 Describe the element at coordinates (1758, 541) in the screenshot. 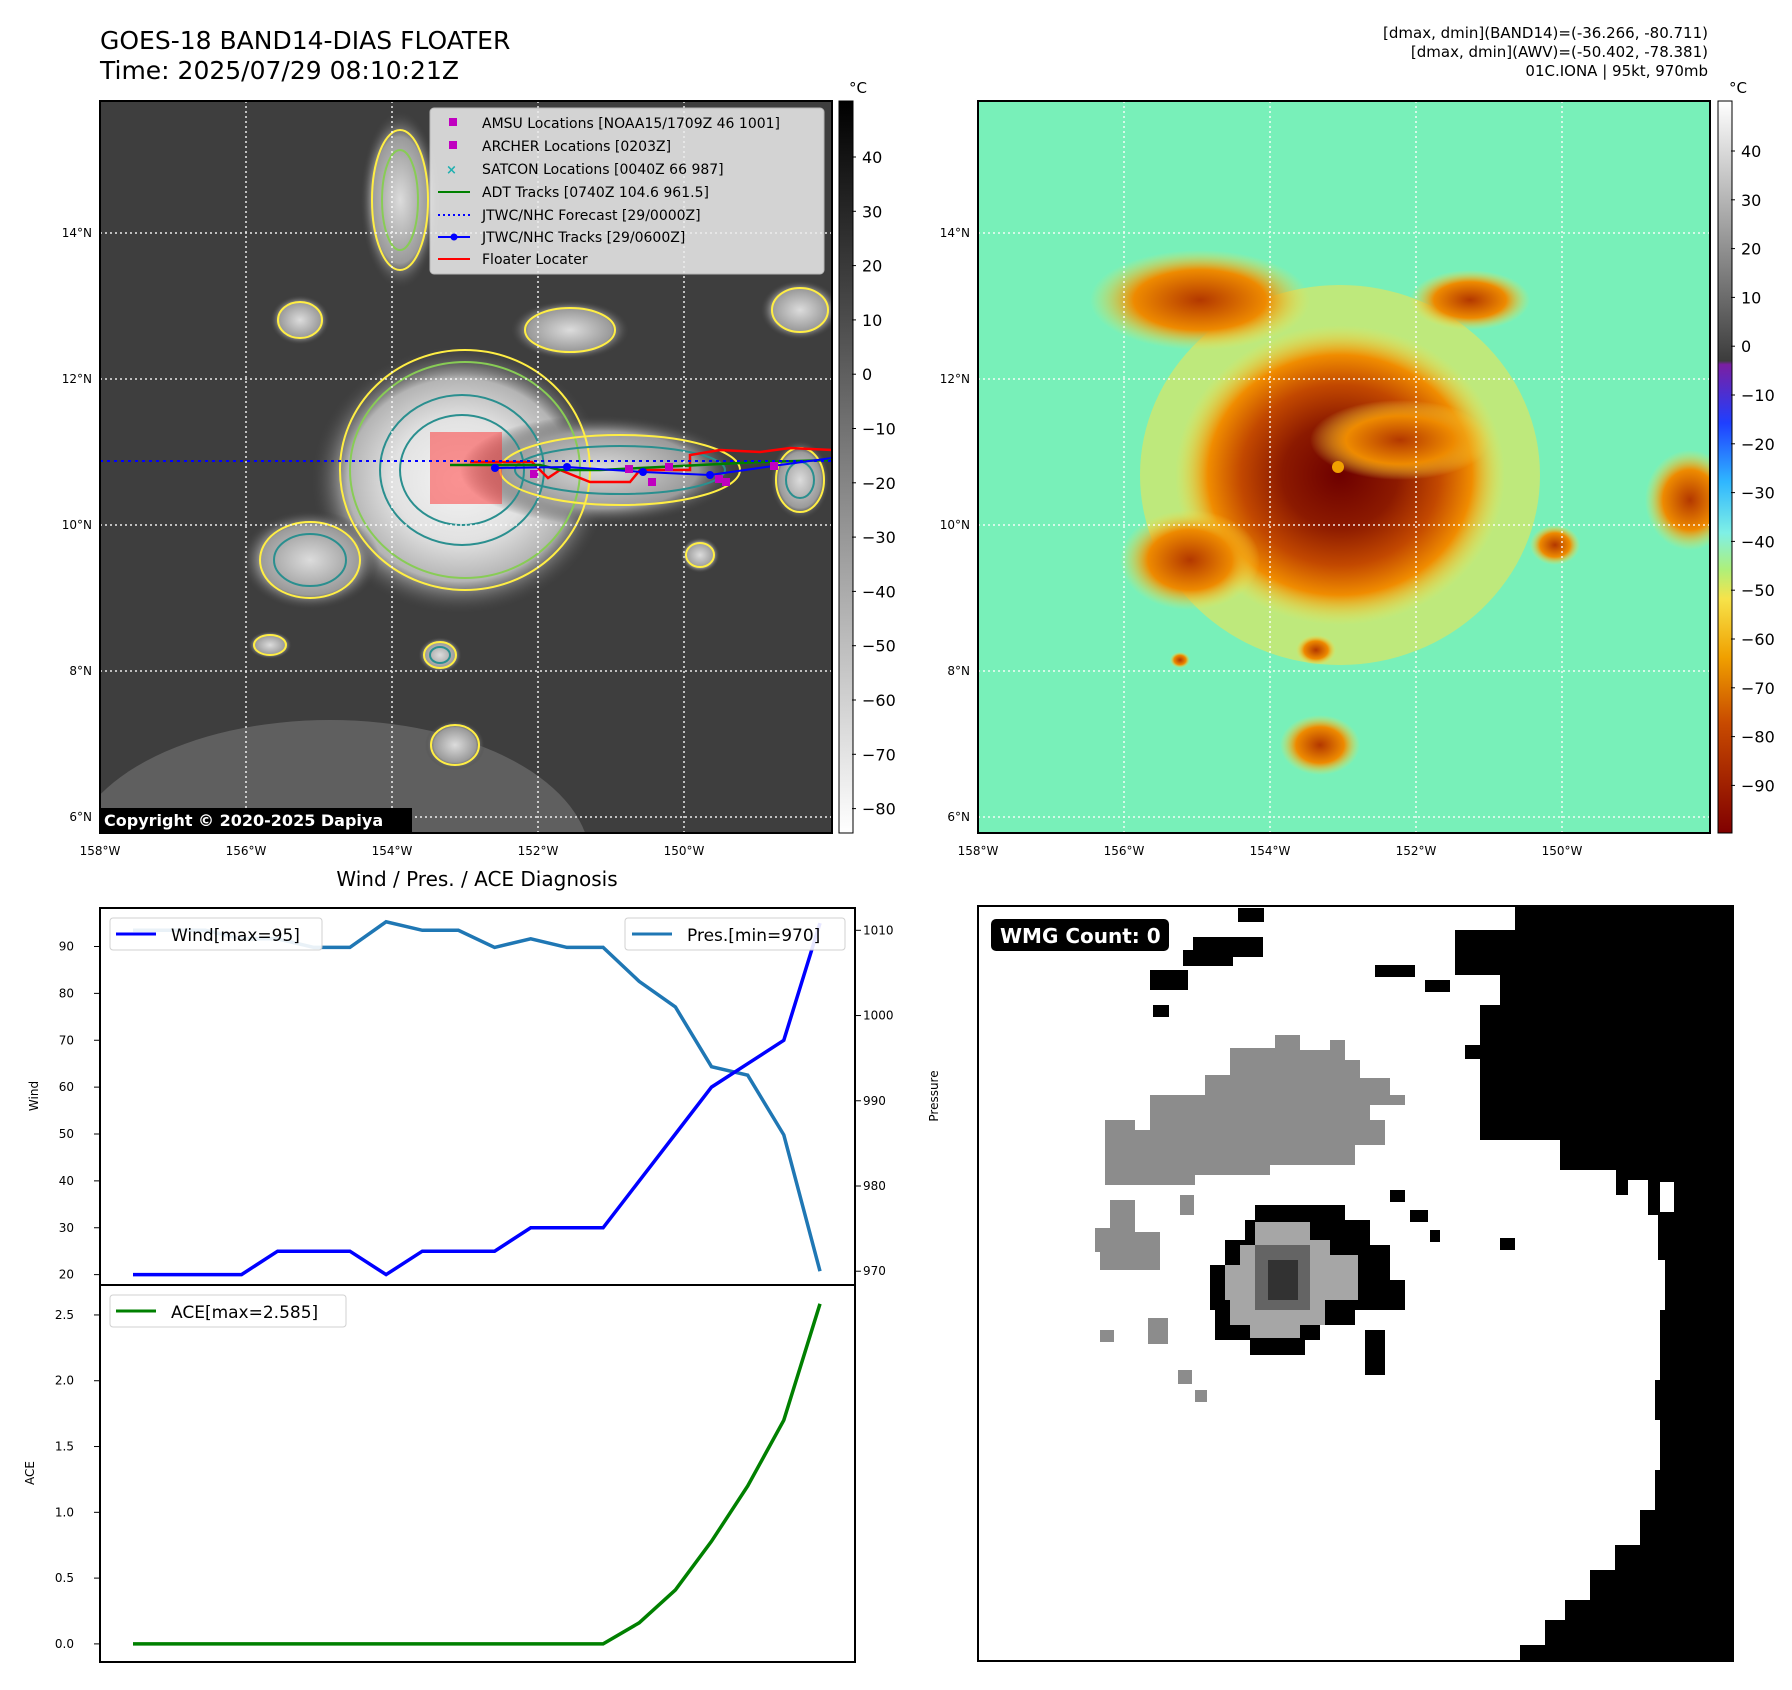

I see `awv-colorbar-label: −40` at that location.